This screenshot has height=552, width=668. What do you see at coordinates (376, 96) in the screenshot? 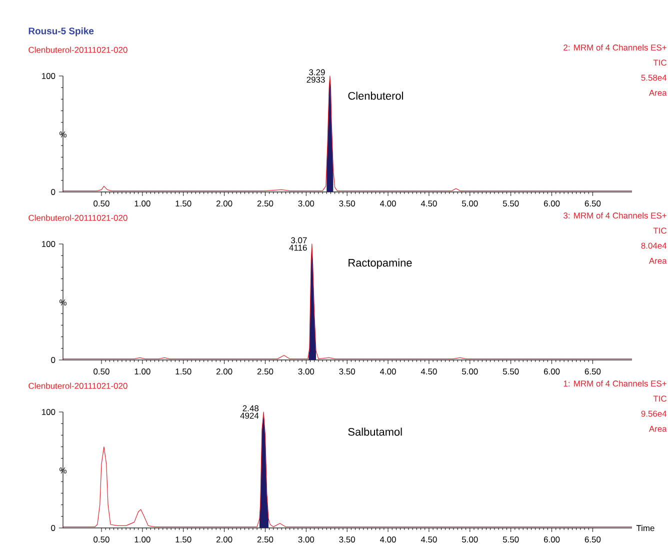
I see `annotation: Clenbuterol` at bounding box center [376, 96].